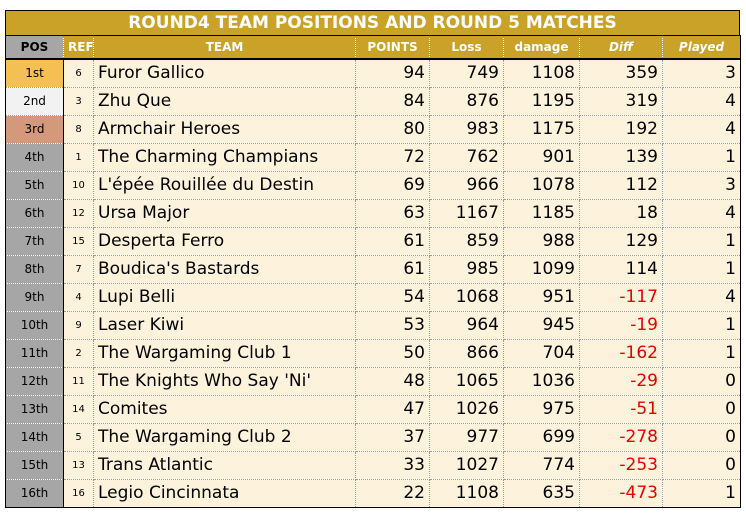 The image size is (746, 513). What do you see at coordinates (34, 493) in the screenshot?
I see `position-cell: 16th` at bounding box center [34, 493].